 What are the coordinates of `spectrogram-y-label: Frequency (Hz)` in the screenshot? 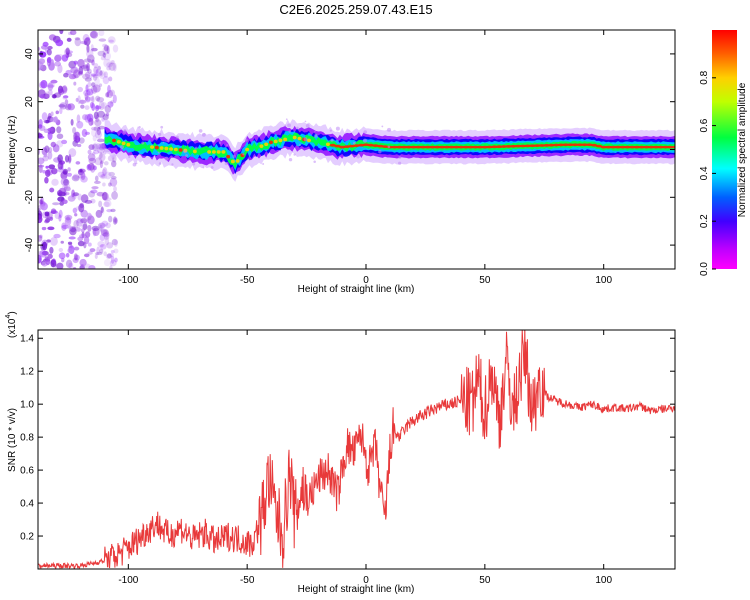 It's located at (12, 150).